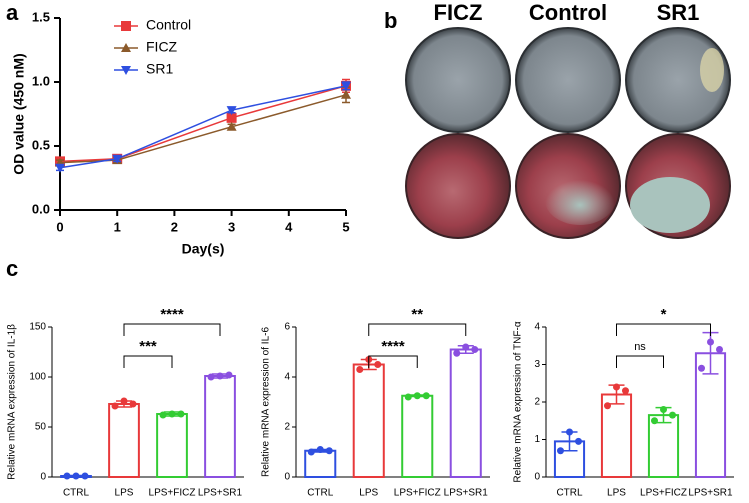  What do you see at coordinates (231, 226) in the screenshot?
I see `x-tick-label: 3` at bounding box center [231, 226].